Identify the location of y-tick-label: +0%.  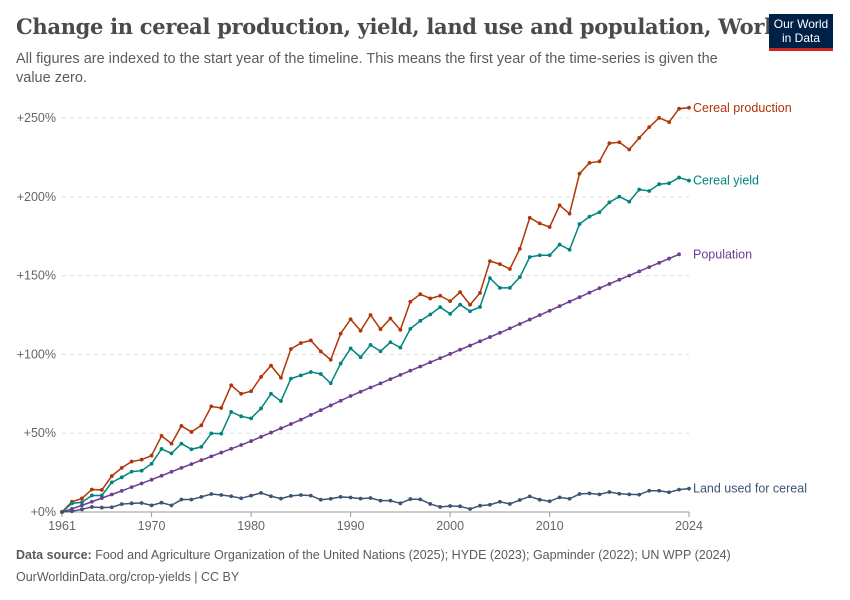
(43, 512).